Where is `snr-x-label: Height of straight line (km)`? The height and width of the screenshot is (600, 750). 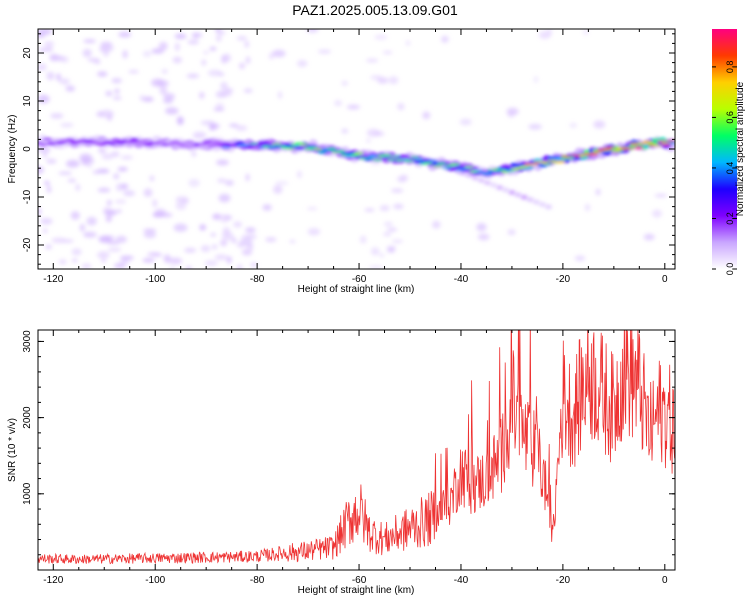
snr-x-label: Height of straight line (km) is located at coordinates (356, 590).